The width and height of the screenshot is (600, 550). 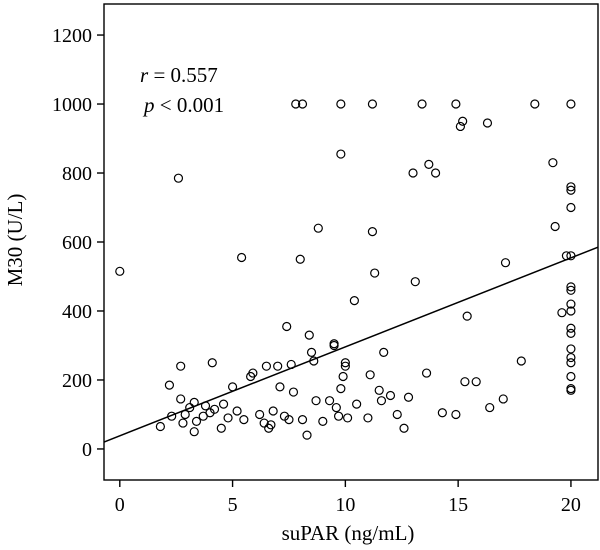 I want to click on x-axis-ticks: 0 5 10 15 20, so click(x=348, y=498).